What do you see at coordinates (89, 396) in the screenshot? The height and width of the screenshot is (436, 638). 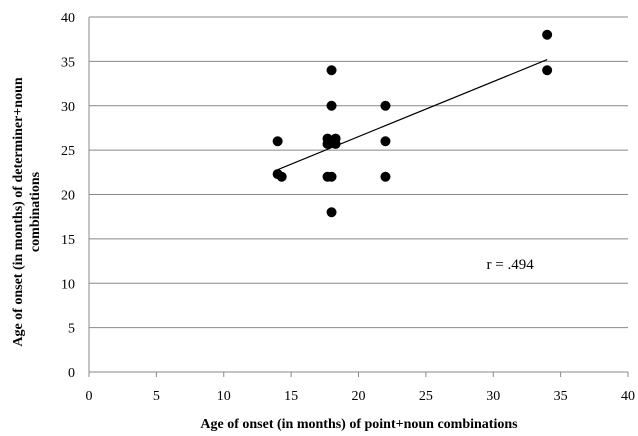 I see `x-tick-label: 0` at bounding box center [89, 396].